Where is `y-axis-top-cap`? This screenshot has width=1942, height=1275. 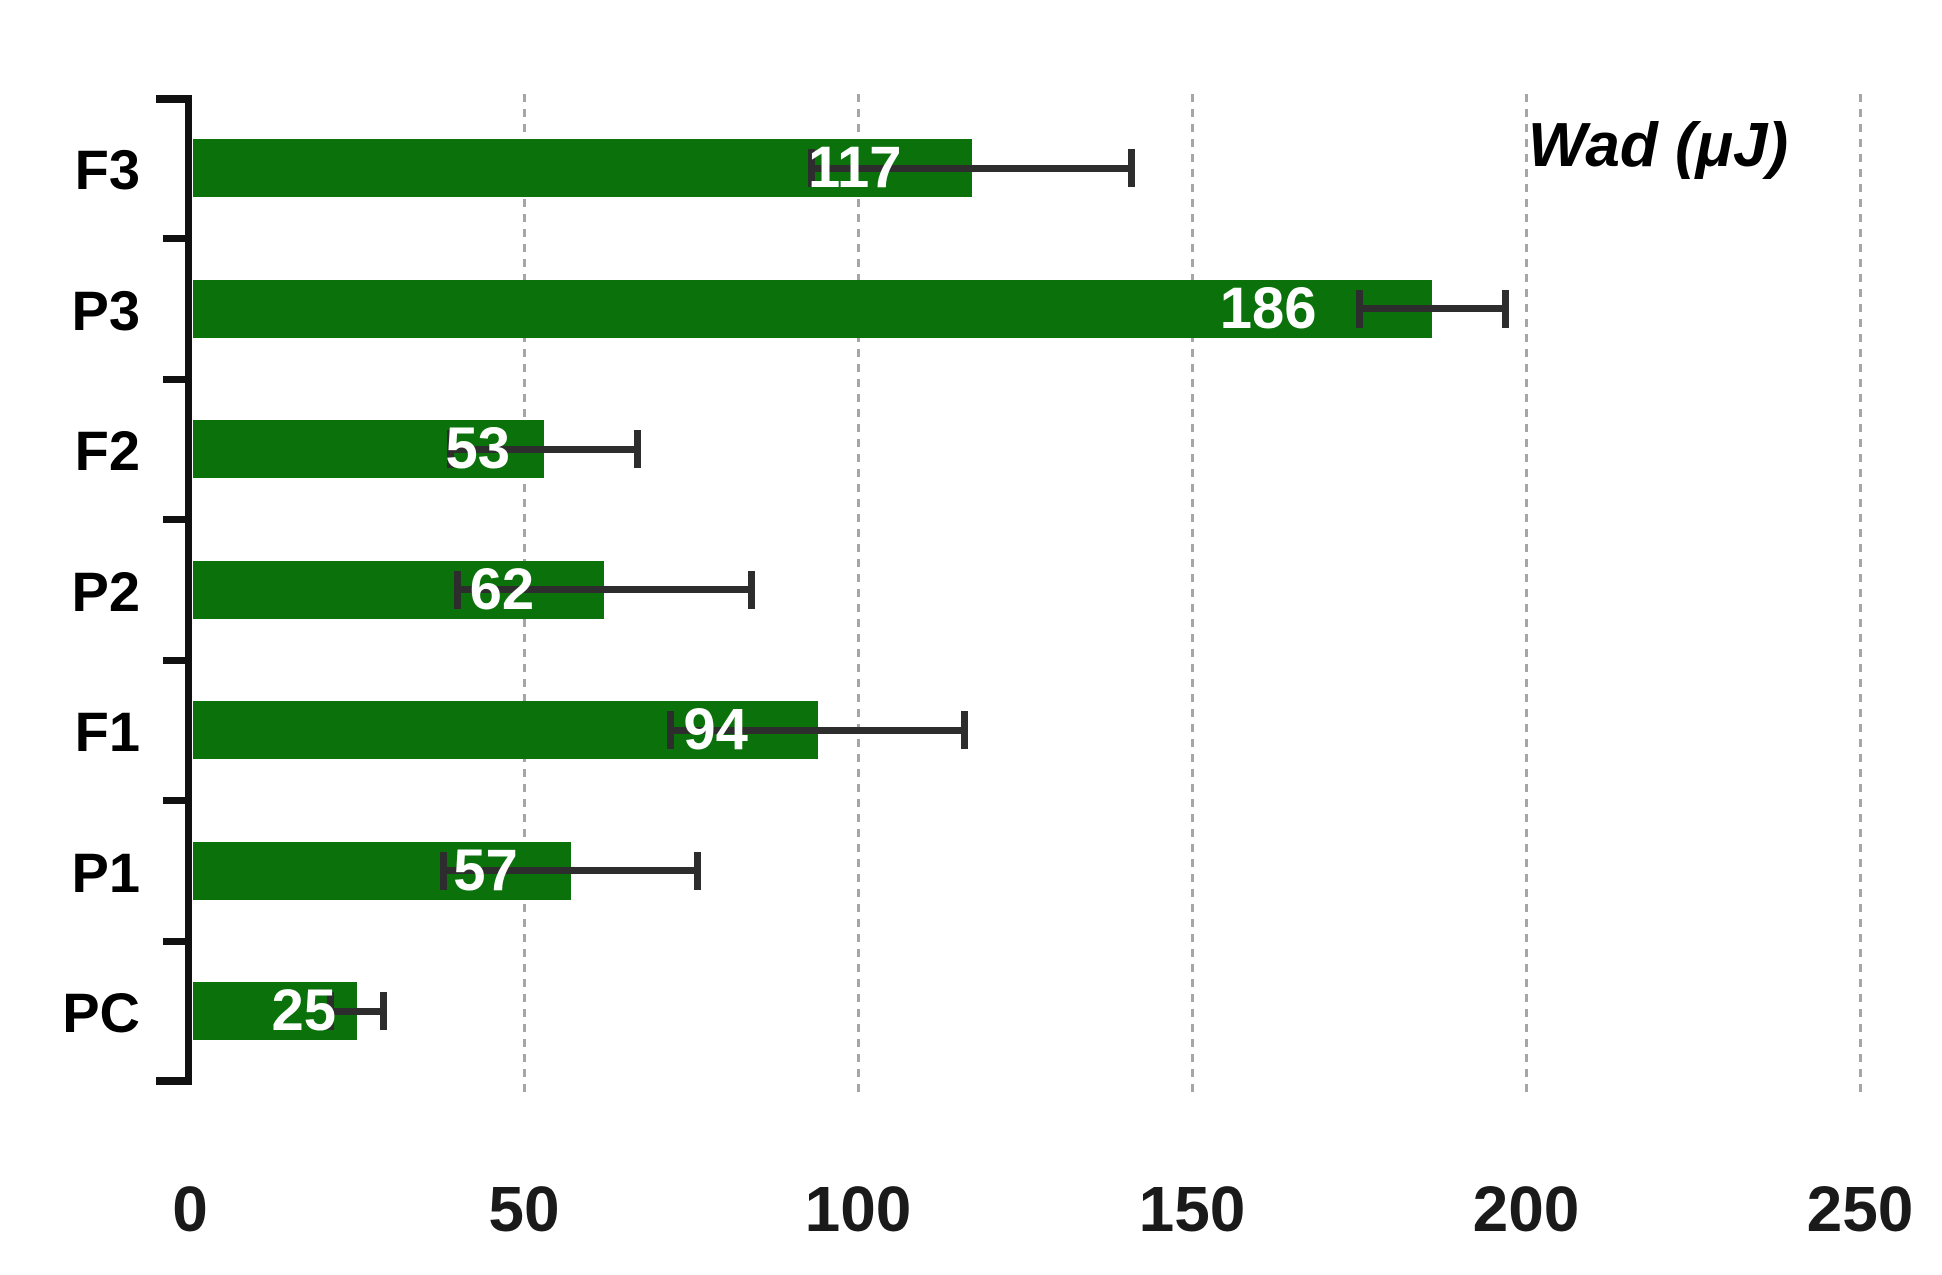
y-axis-top-cap is located at coordinates (173, 99).